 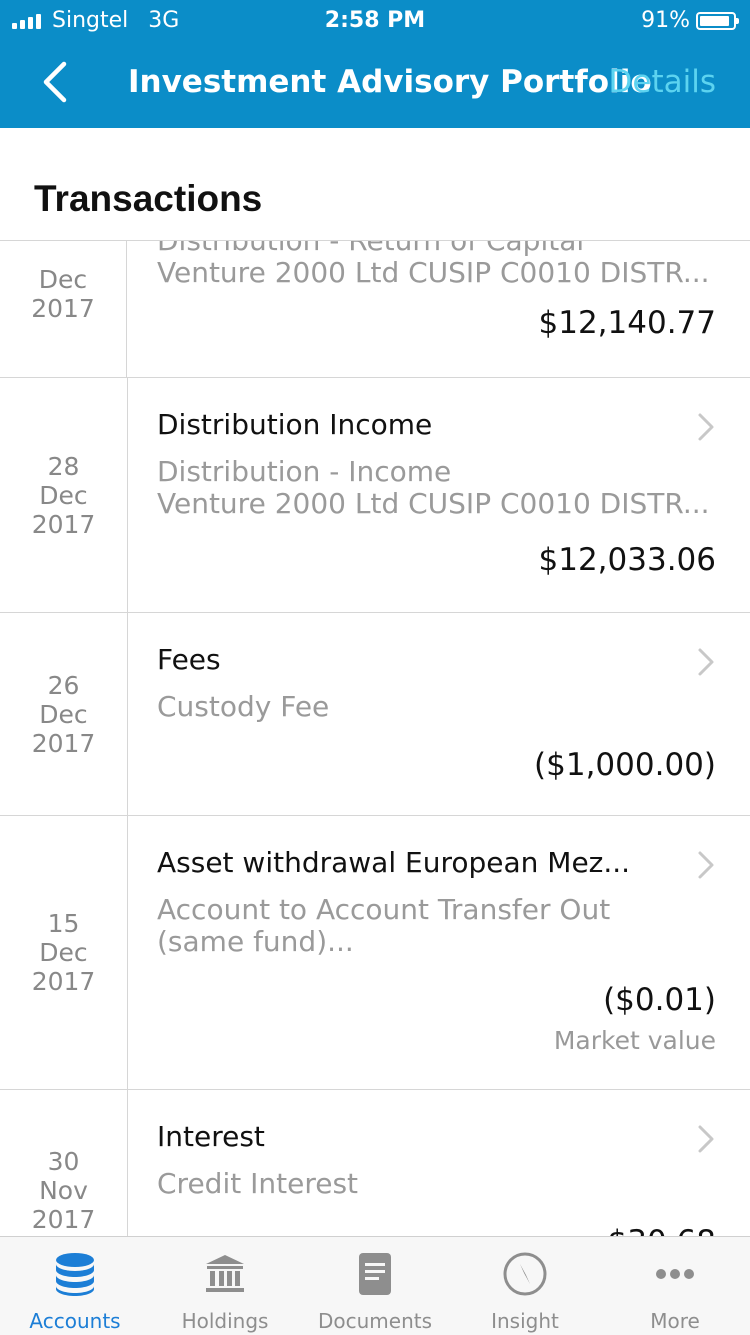 I want to click on back-chevron-icon, so click(x=58, y=82).